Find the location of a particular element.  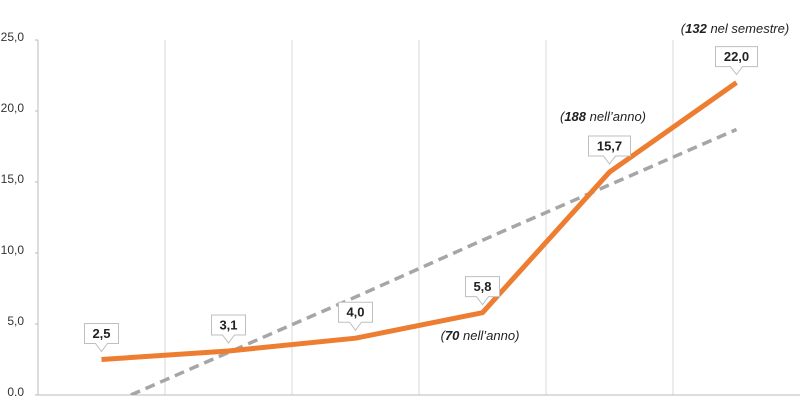

annotation-part: 132 is located at coordinates (696, 28).